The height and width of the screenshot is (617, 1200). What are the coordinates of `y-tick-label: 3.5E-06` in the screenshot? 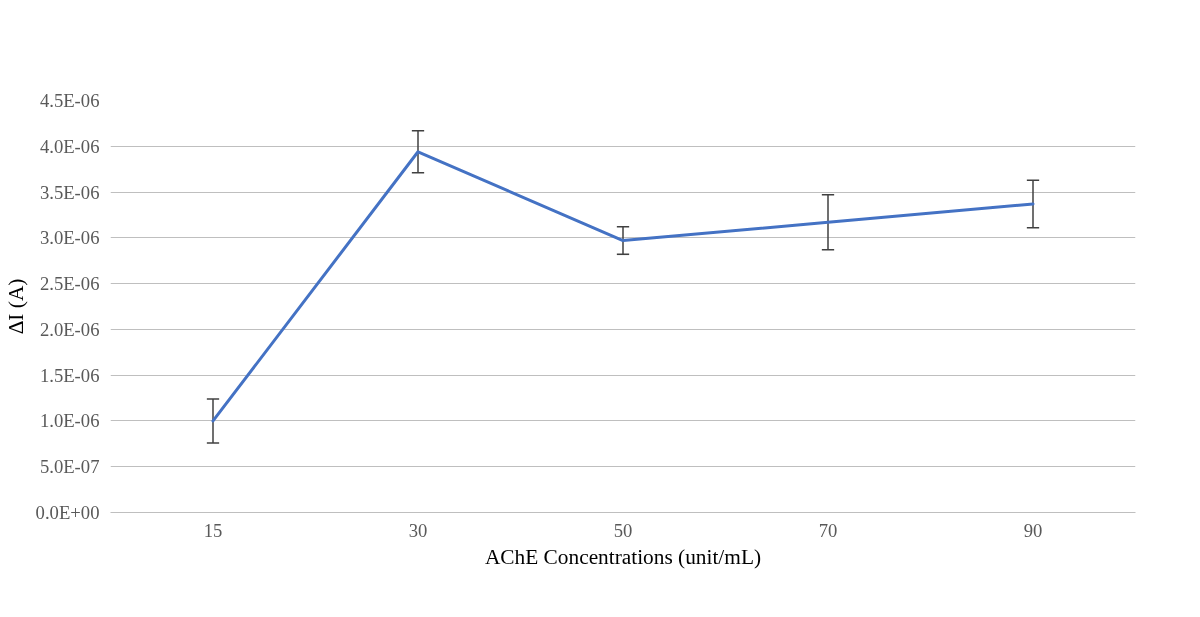 It's located at (69, 192).